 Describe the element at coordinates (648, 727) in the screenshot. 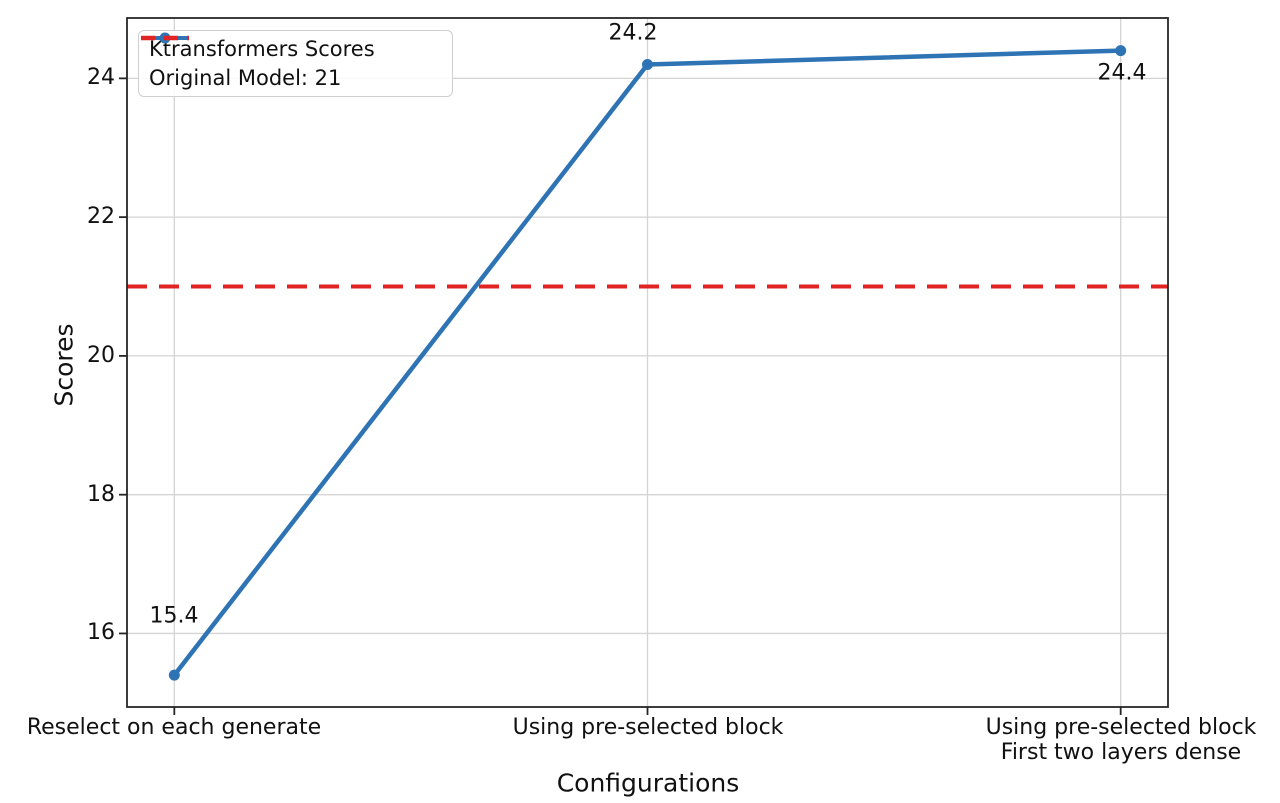

I see `x-tick-label-2: Using pre-selected block` at that location.